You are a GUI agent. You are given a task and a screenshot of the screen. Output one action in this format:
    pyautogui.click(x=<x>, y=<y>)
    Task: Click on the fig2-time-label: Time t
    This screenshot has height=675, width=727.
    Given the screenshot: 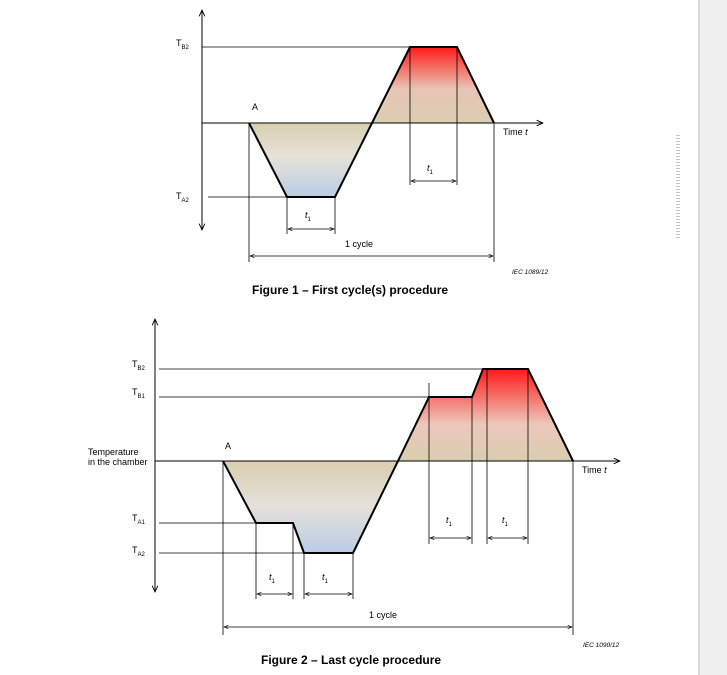 What is the action you would take?
    pyautogui.click(x=594, y=470)
    